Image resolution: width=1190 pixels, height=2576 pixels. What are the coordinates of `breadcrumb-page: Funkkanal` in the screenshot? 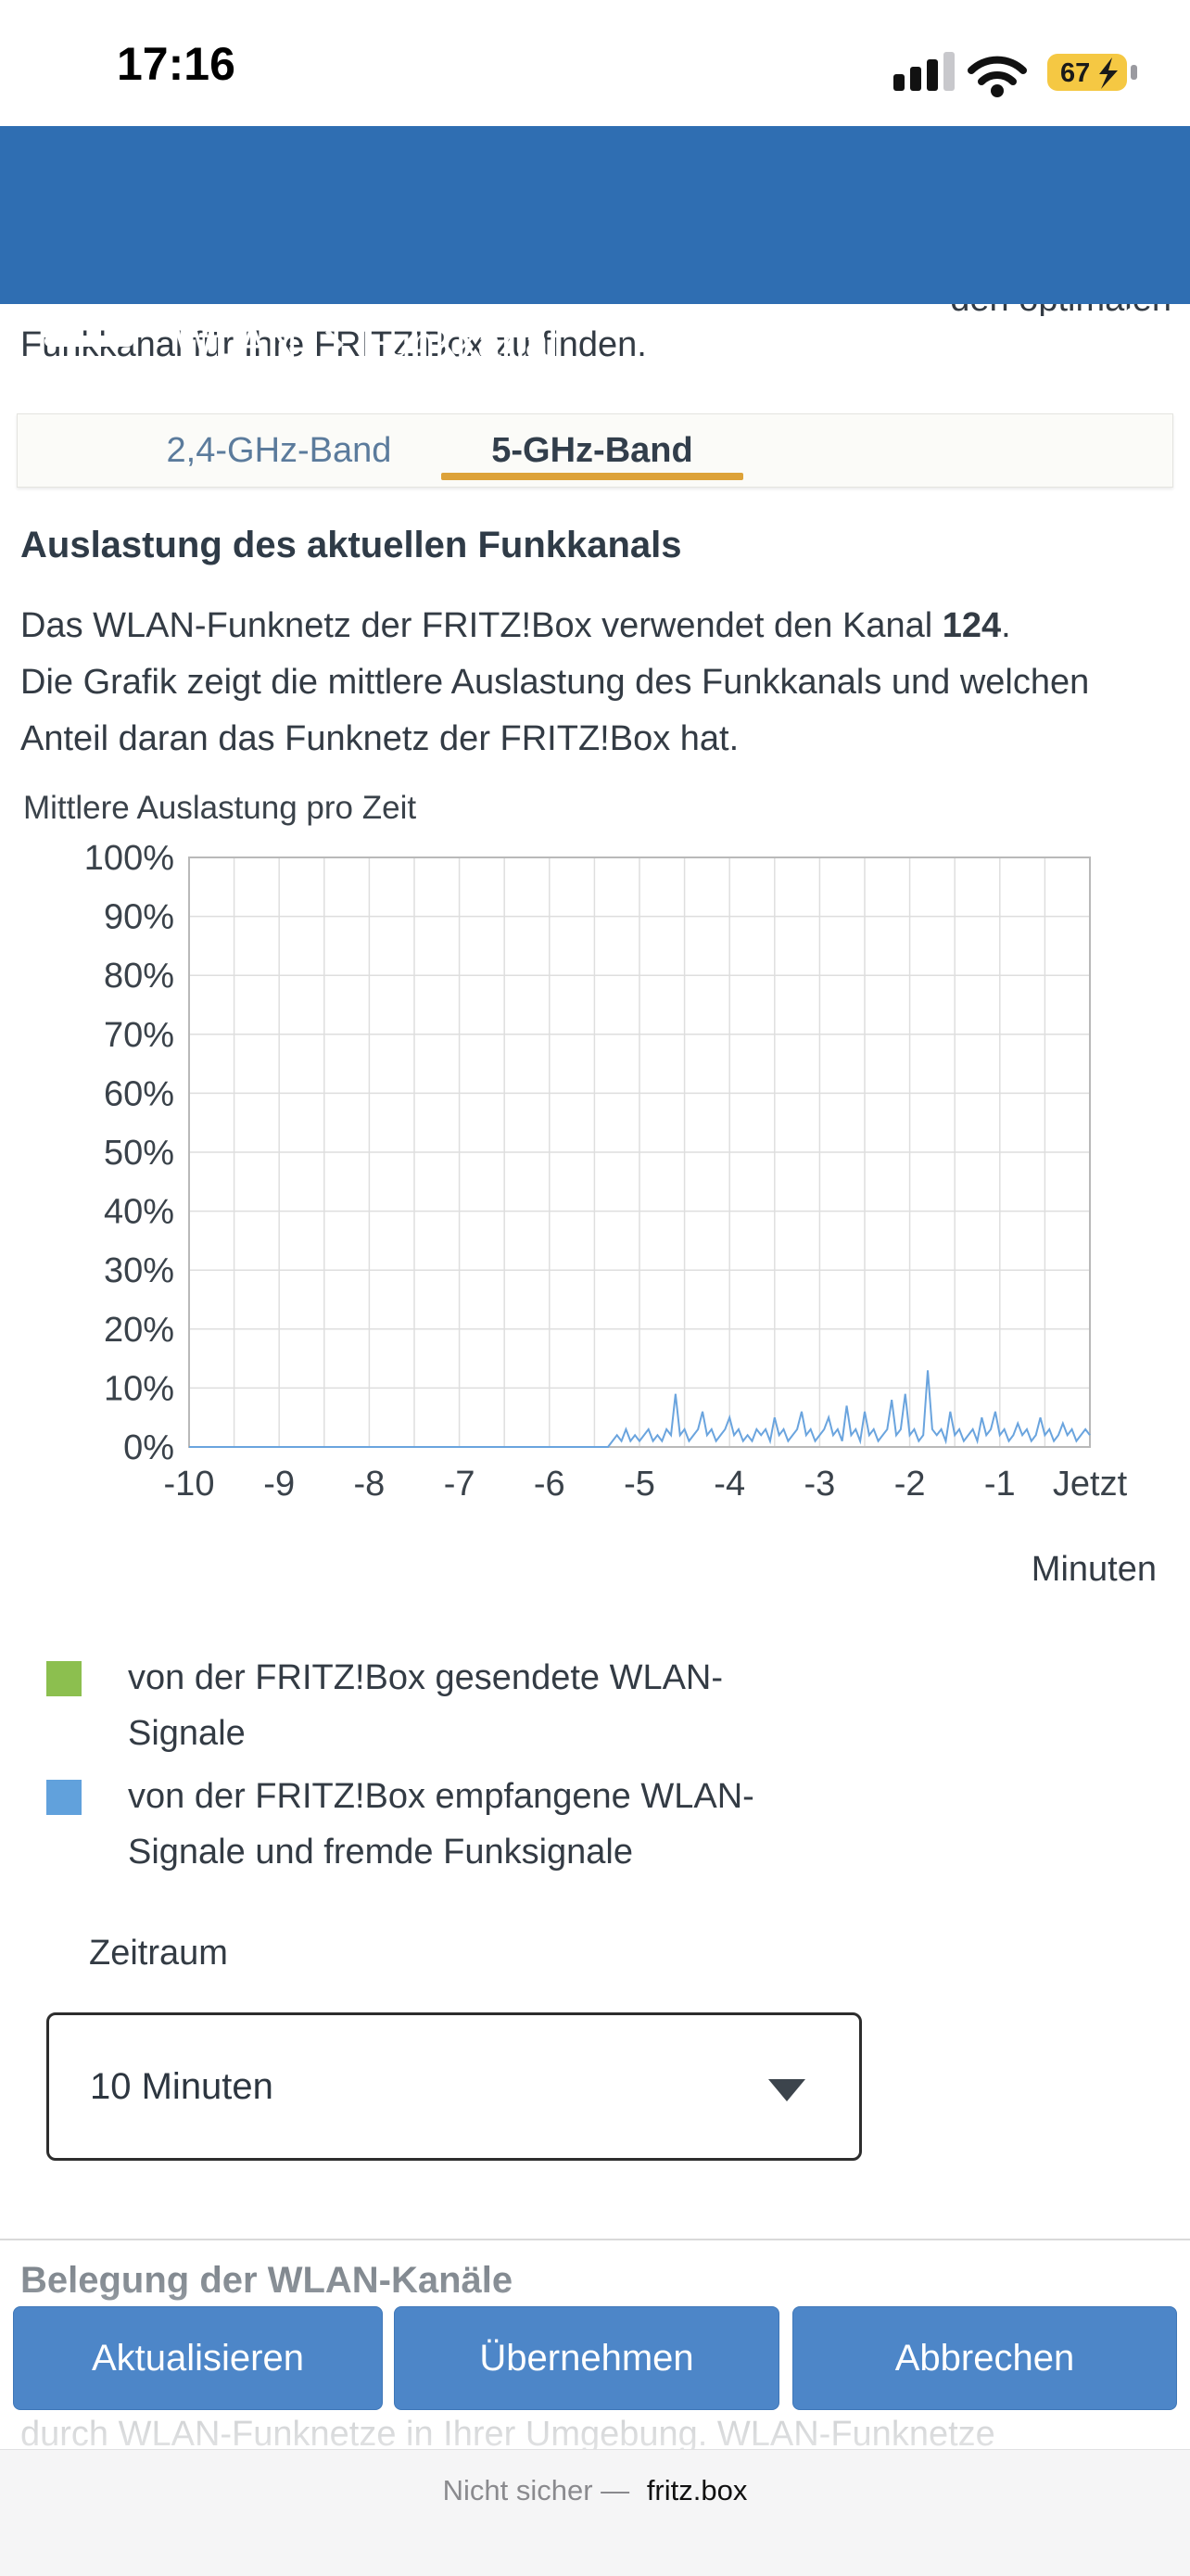 It's located at (460, 342).